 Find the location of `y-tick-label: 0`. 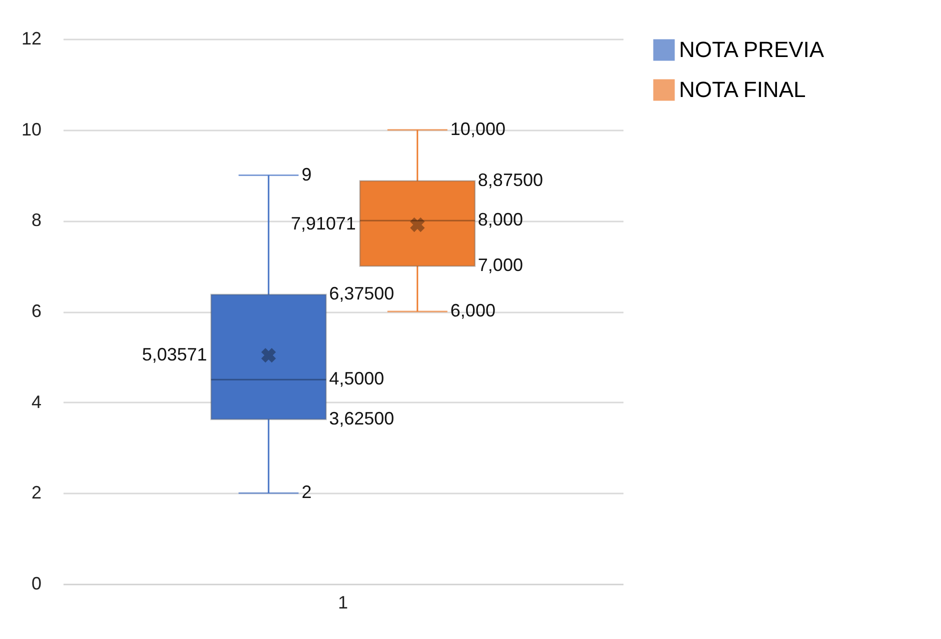

y-tick-label: 0 is located at coordinates (36, 584).